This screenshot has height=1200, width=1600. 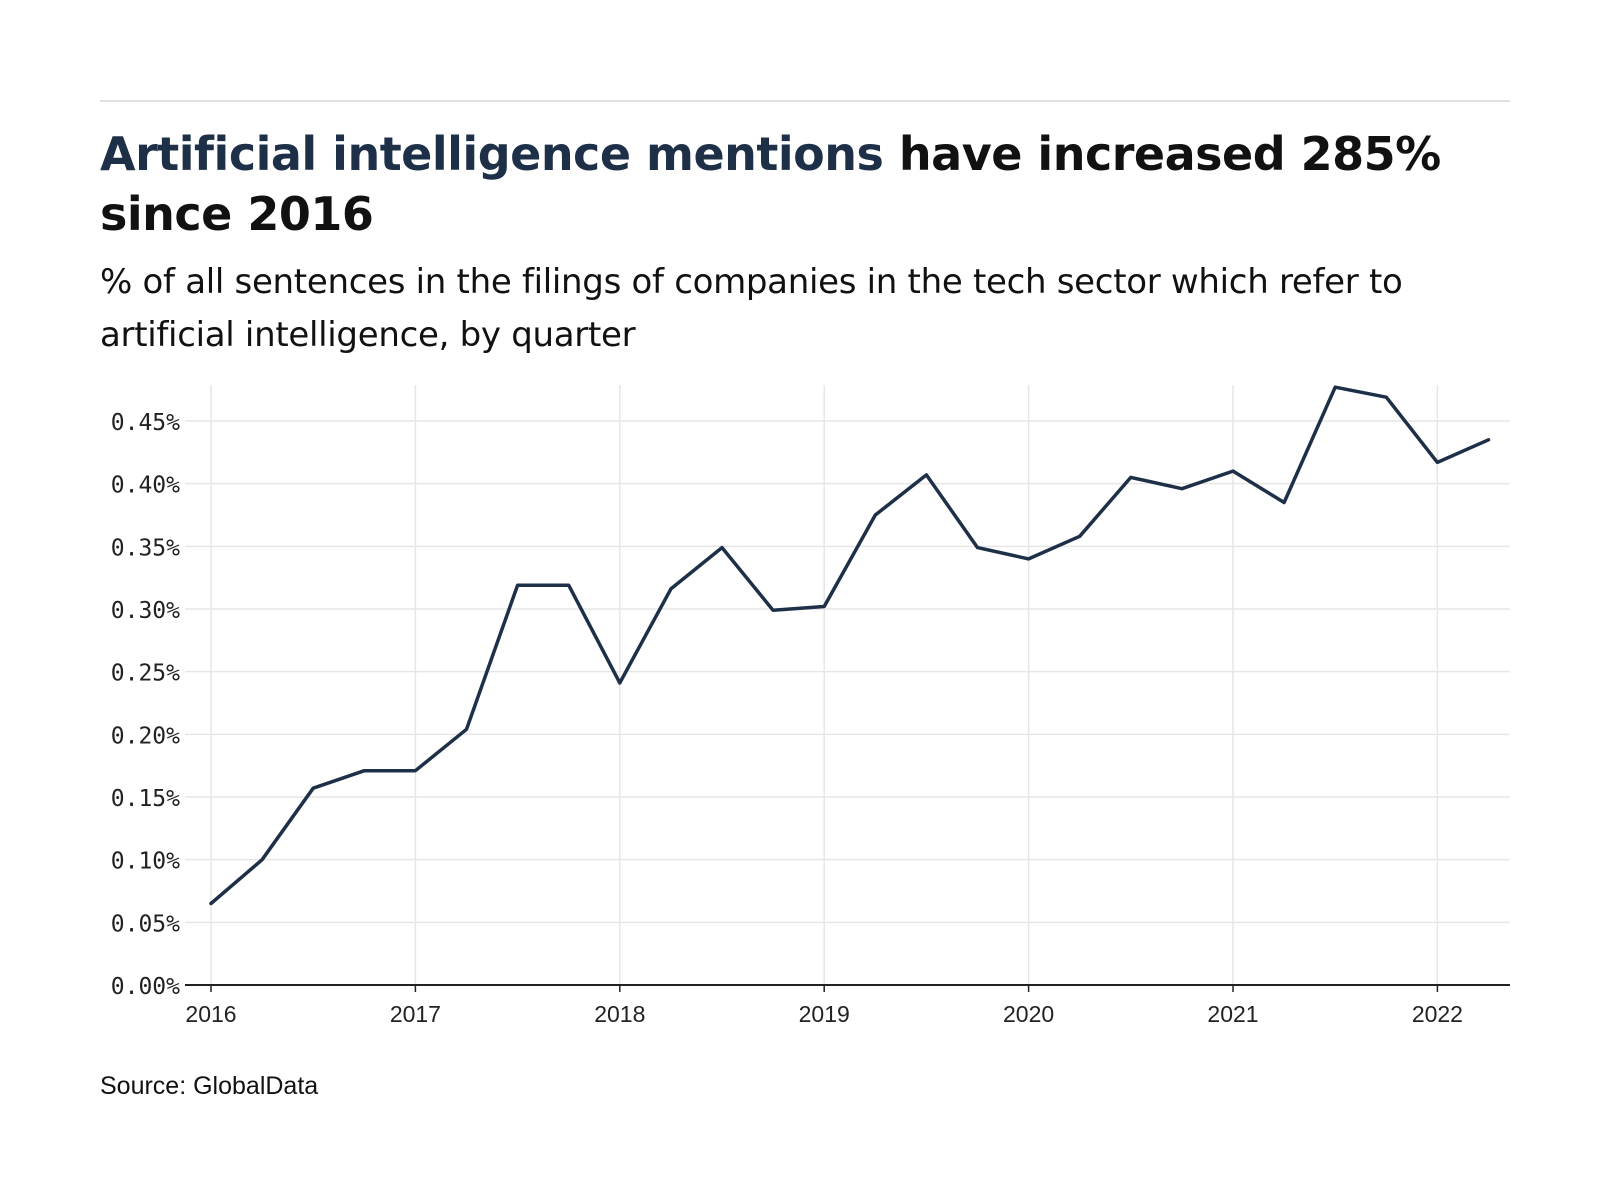 I want to click on x-tick-label: 2019, so click(x=824, y=1014).